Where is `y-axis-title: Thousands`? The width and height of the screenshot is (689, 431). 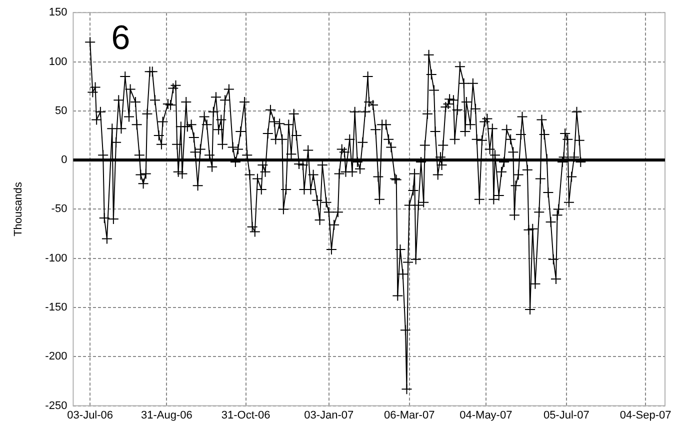
y-axis-title: Thousands is located at coordinates (18, 208).